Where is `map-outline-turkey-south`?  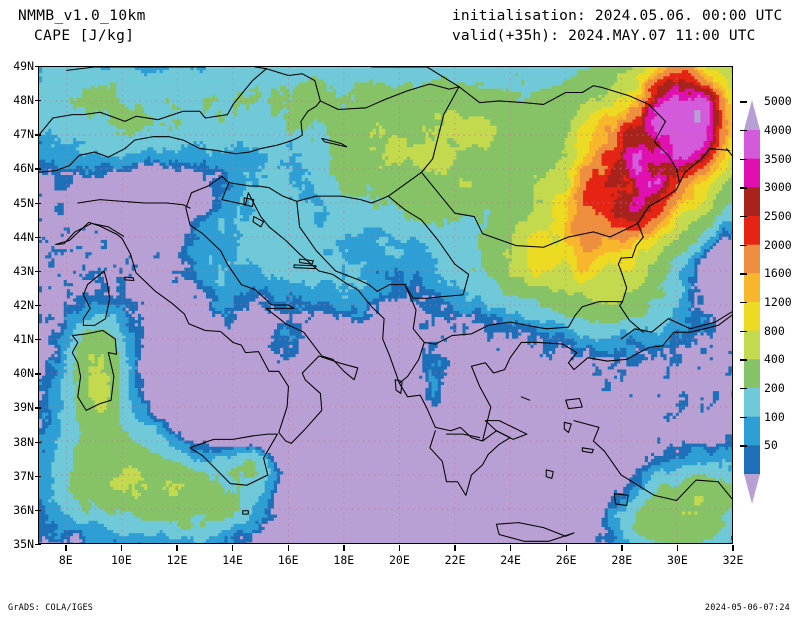
map-outline-turkey-south is located at coordinates (652, 461).